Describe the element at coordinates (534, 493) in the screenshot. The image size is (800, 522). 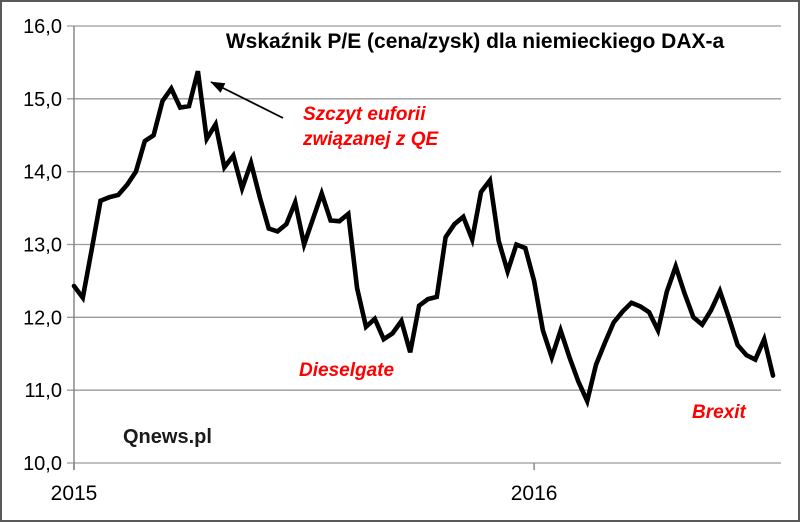
I see `x-tick-label: 2016` at that location.